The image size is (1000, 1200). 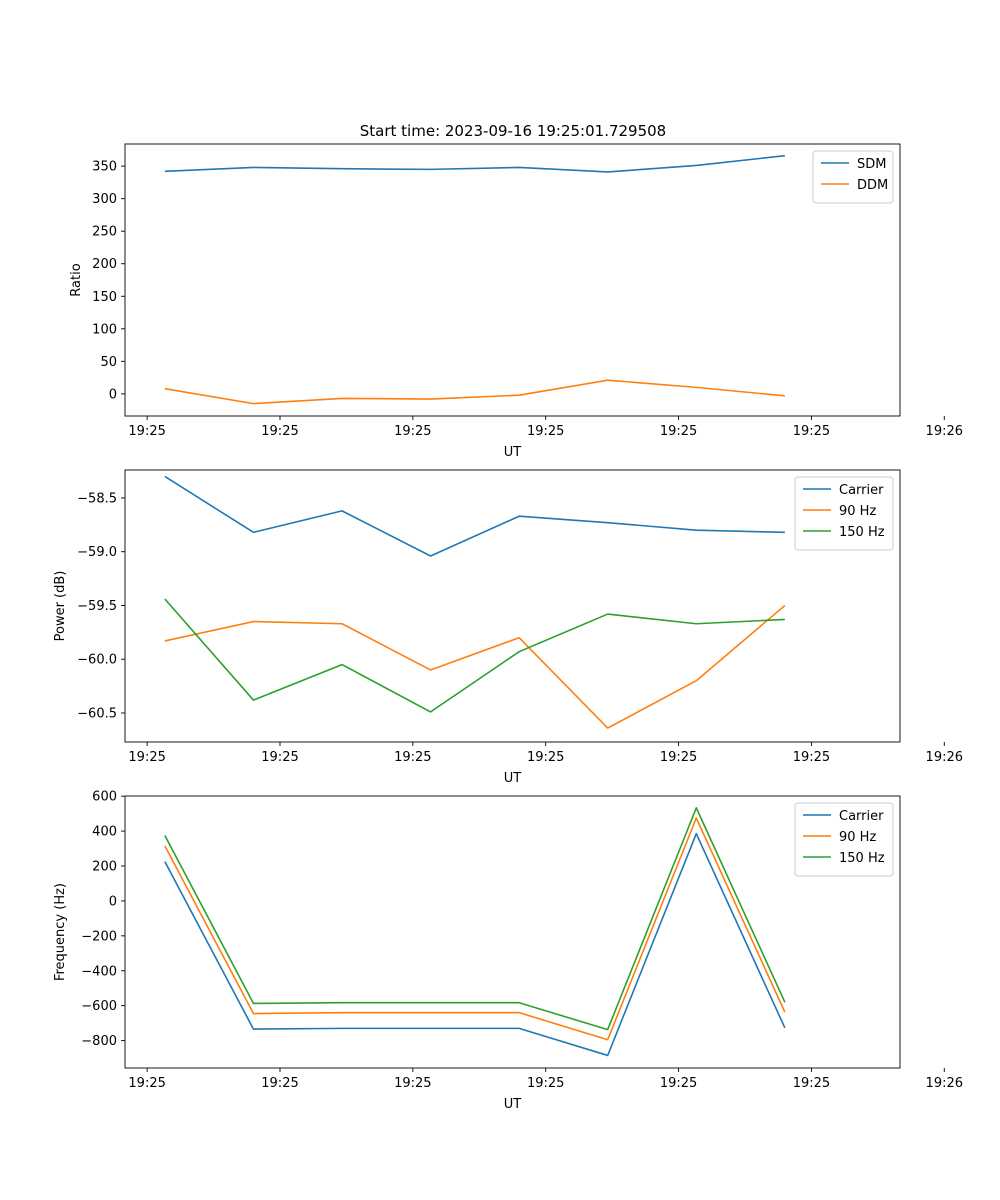 I want to click on y-tick-label: −59.0, so click(x=97, y=552).